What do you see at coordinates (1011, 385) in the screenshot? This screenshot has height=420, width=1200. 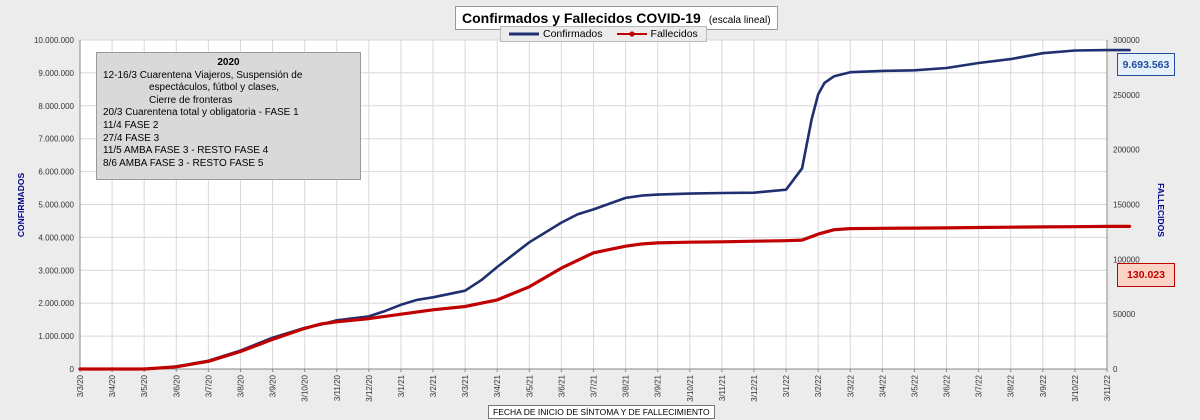 I see `x-tick-label: 3/8/22` at bounding box center [1011, 385].